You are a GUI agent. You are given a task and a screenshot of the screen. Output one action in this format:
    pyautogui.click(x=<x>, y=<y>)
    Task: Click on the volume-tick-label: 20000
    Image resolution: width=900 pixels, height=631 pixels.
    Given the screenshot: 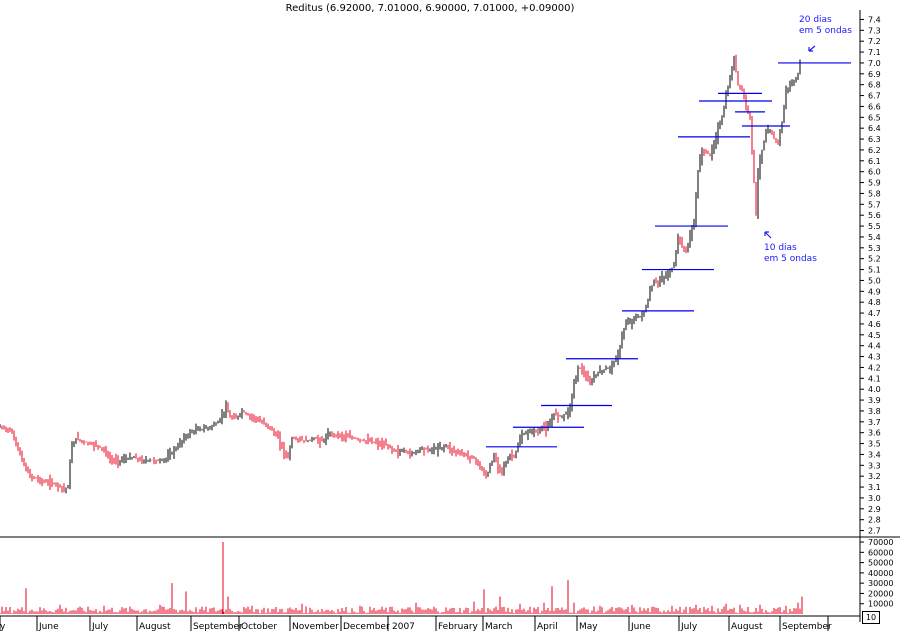 What is the action you would take?
    pyautogui.click(x=880, y=593)
    